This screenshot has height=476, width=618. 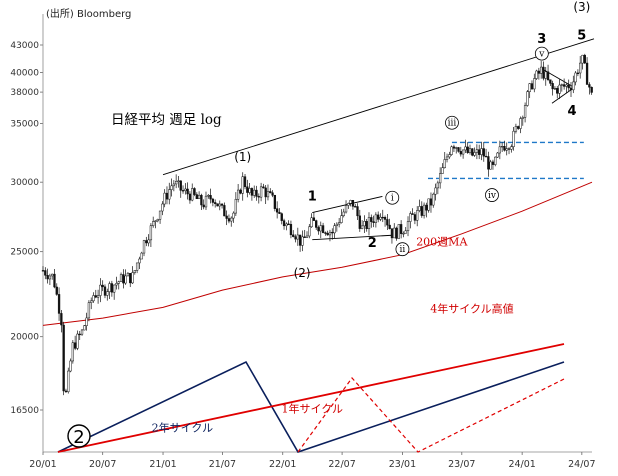 I want to click on x-tick-label: 20/07, so click(x=102, y=464).